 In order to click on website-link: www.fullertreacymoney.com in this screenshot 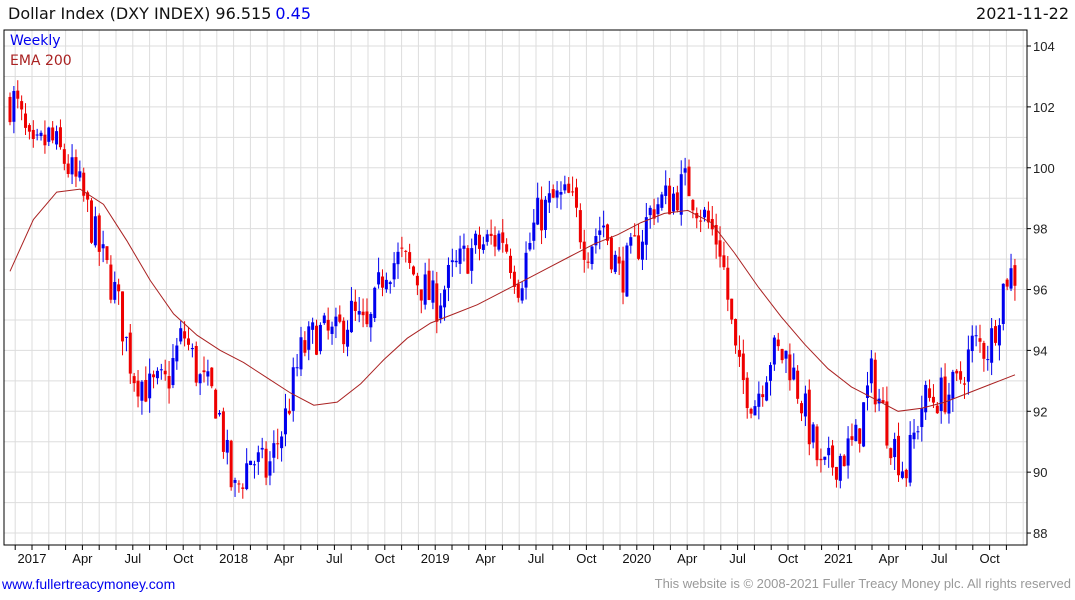, I will do `click(89, 584)`.